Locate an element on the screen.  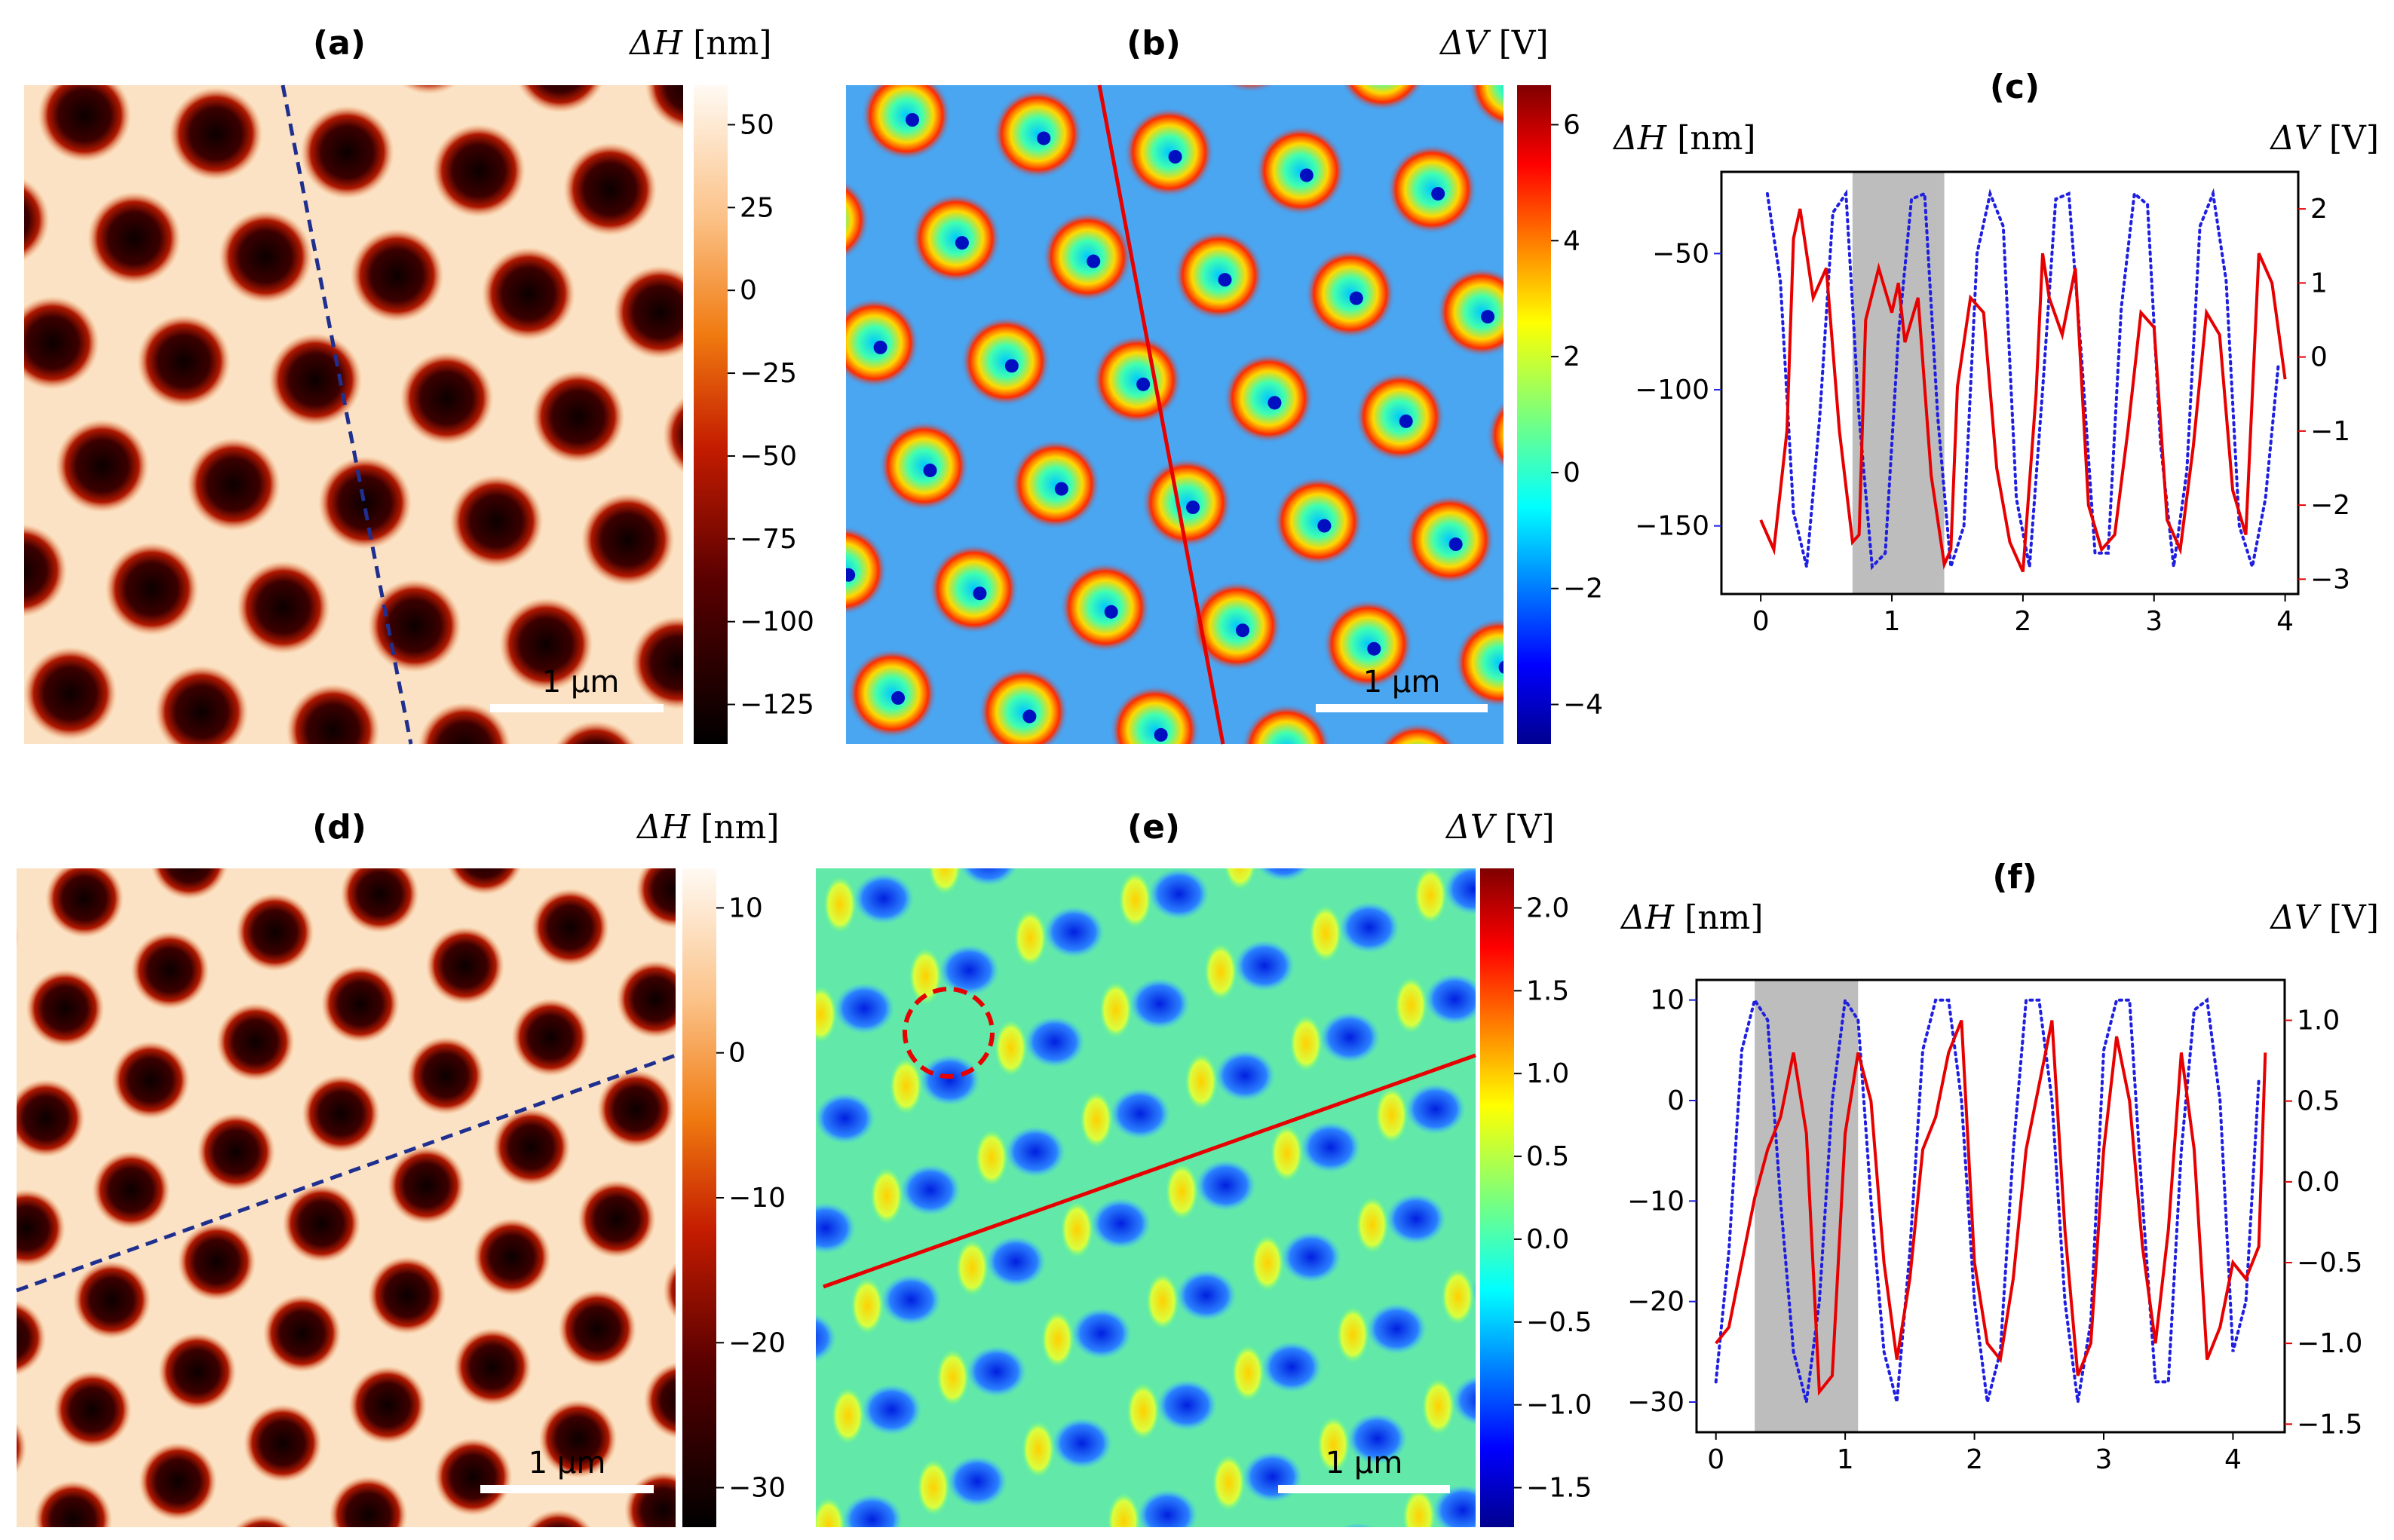
panel-e-colorbar-ticks: 2.0 1.5 1.0 0.5 0.0 −0.5 −1.0 −1.5 is located at coordinates (1553, 1198).